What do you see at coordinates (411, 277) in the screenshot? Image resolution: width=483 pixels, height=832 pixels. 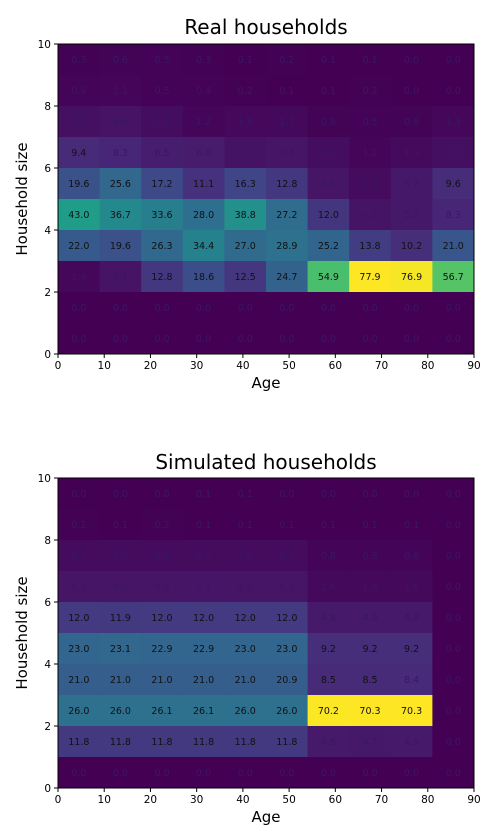 I see `cell-value-label: 76.9` at bounding box center [411, 277].